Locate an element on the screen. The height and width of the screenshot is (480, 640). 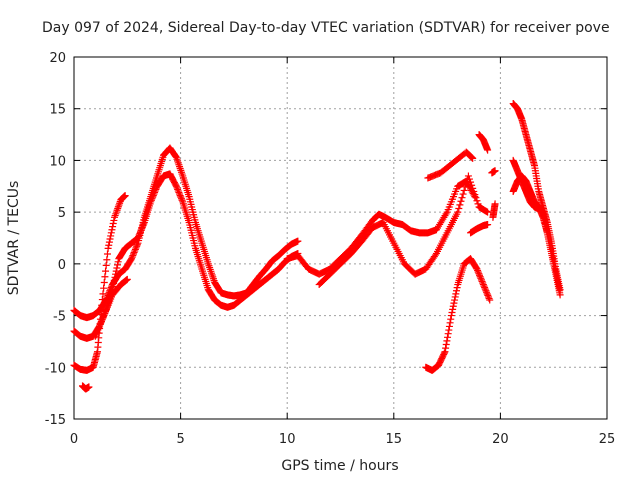
y-tick-label: 15 is located at coordinates (57, 110).